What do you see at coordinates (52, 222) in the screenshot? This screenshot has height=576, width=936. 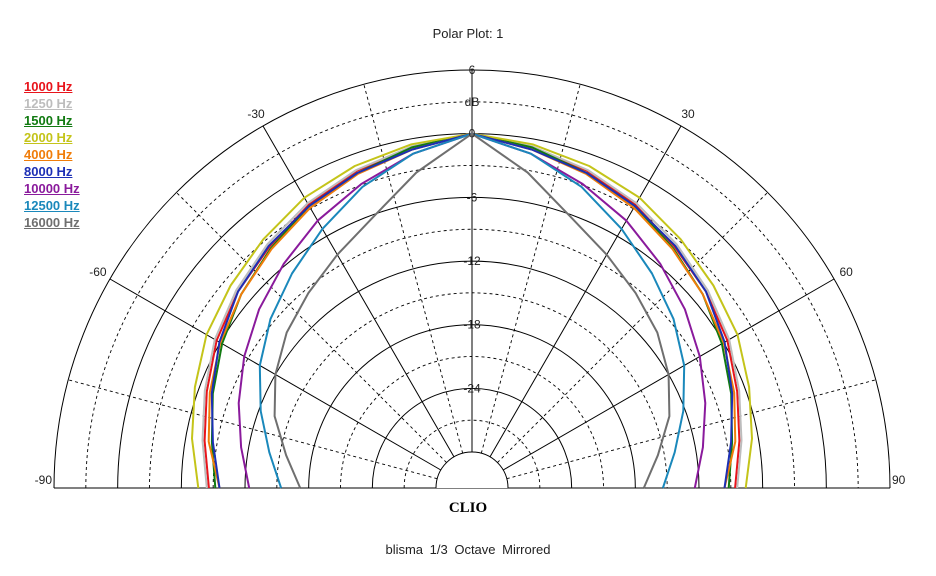 I see `legend-item: 16000 Hz` at bounding box center [52, 222].